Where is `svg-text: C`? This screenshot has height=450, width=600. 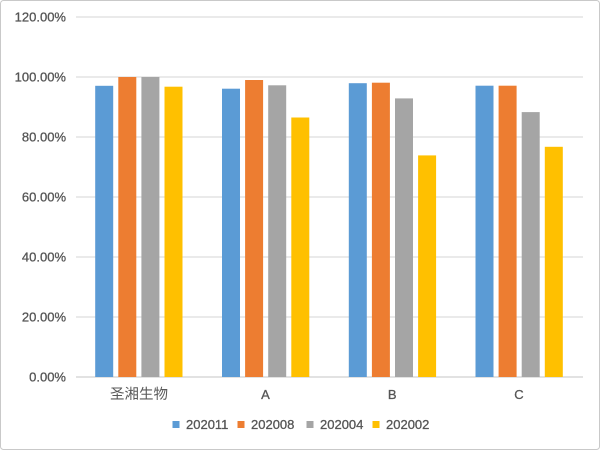 svg-text: C is located at coordinates (518, 394).